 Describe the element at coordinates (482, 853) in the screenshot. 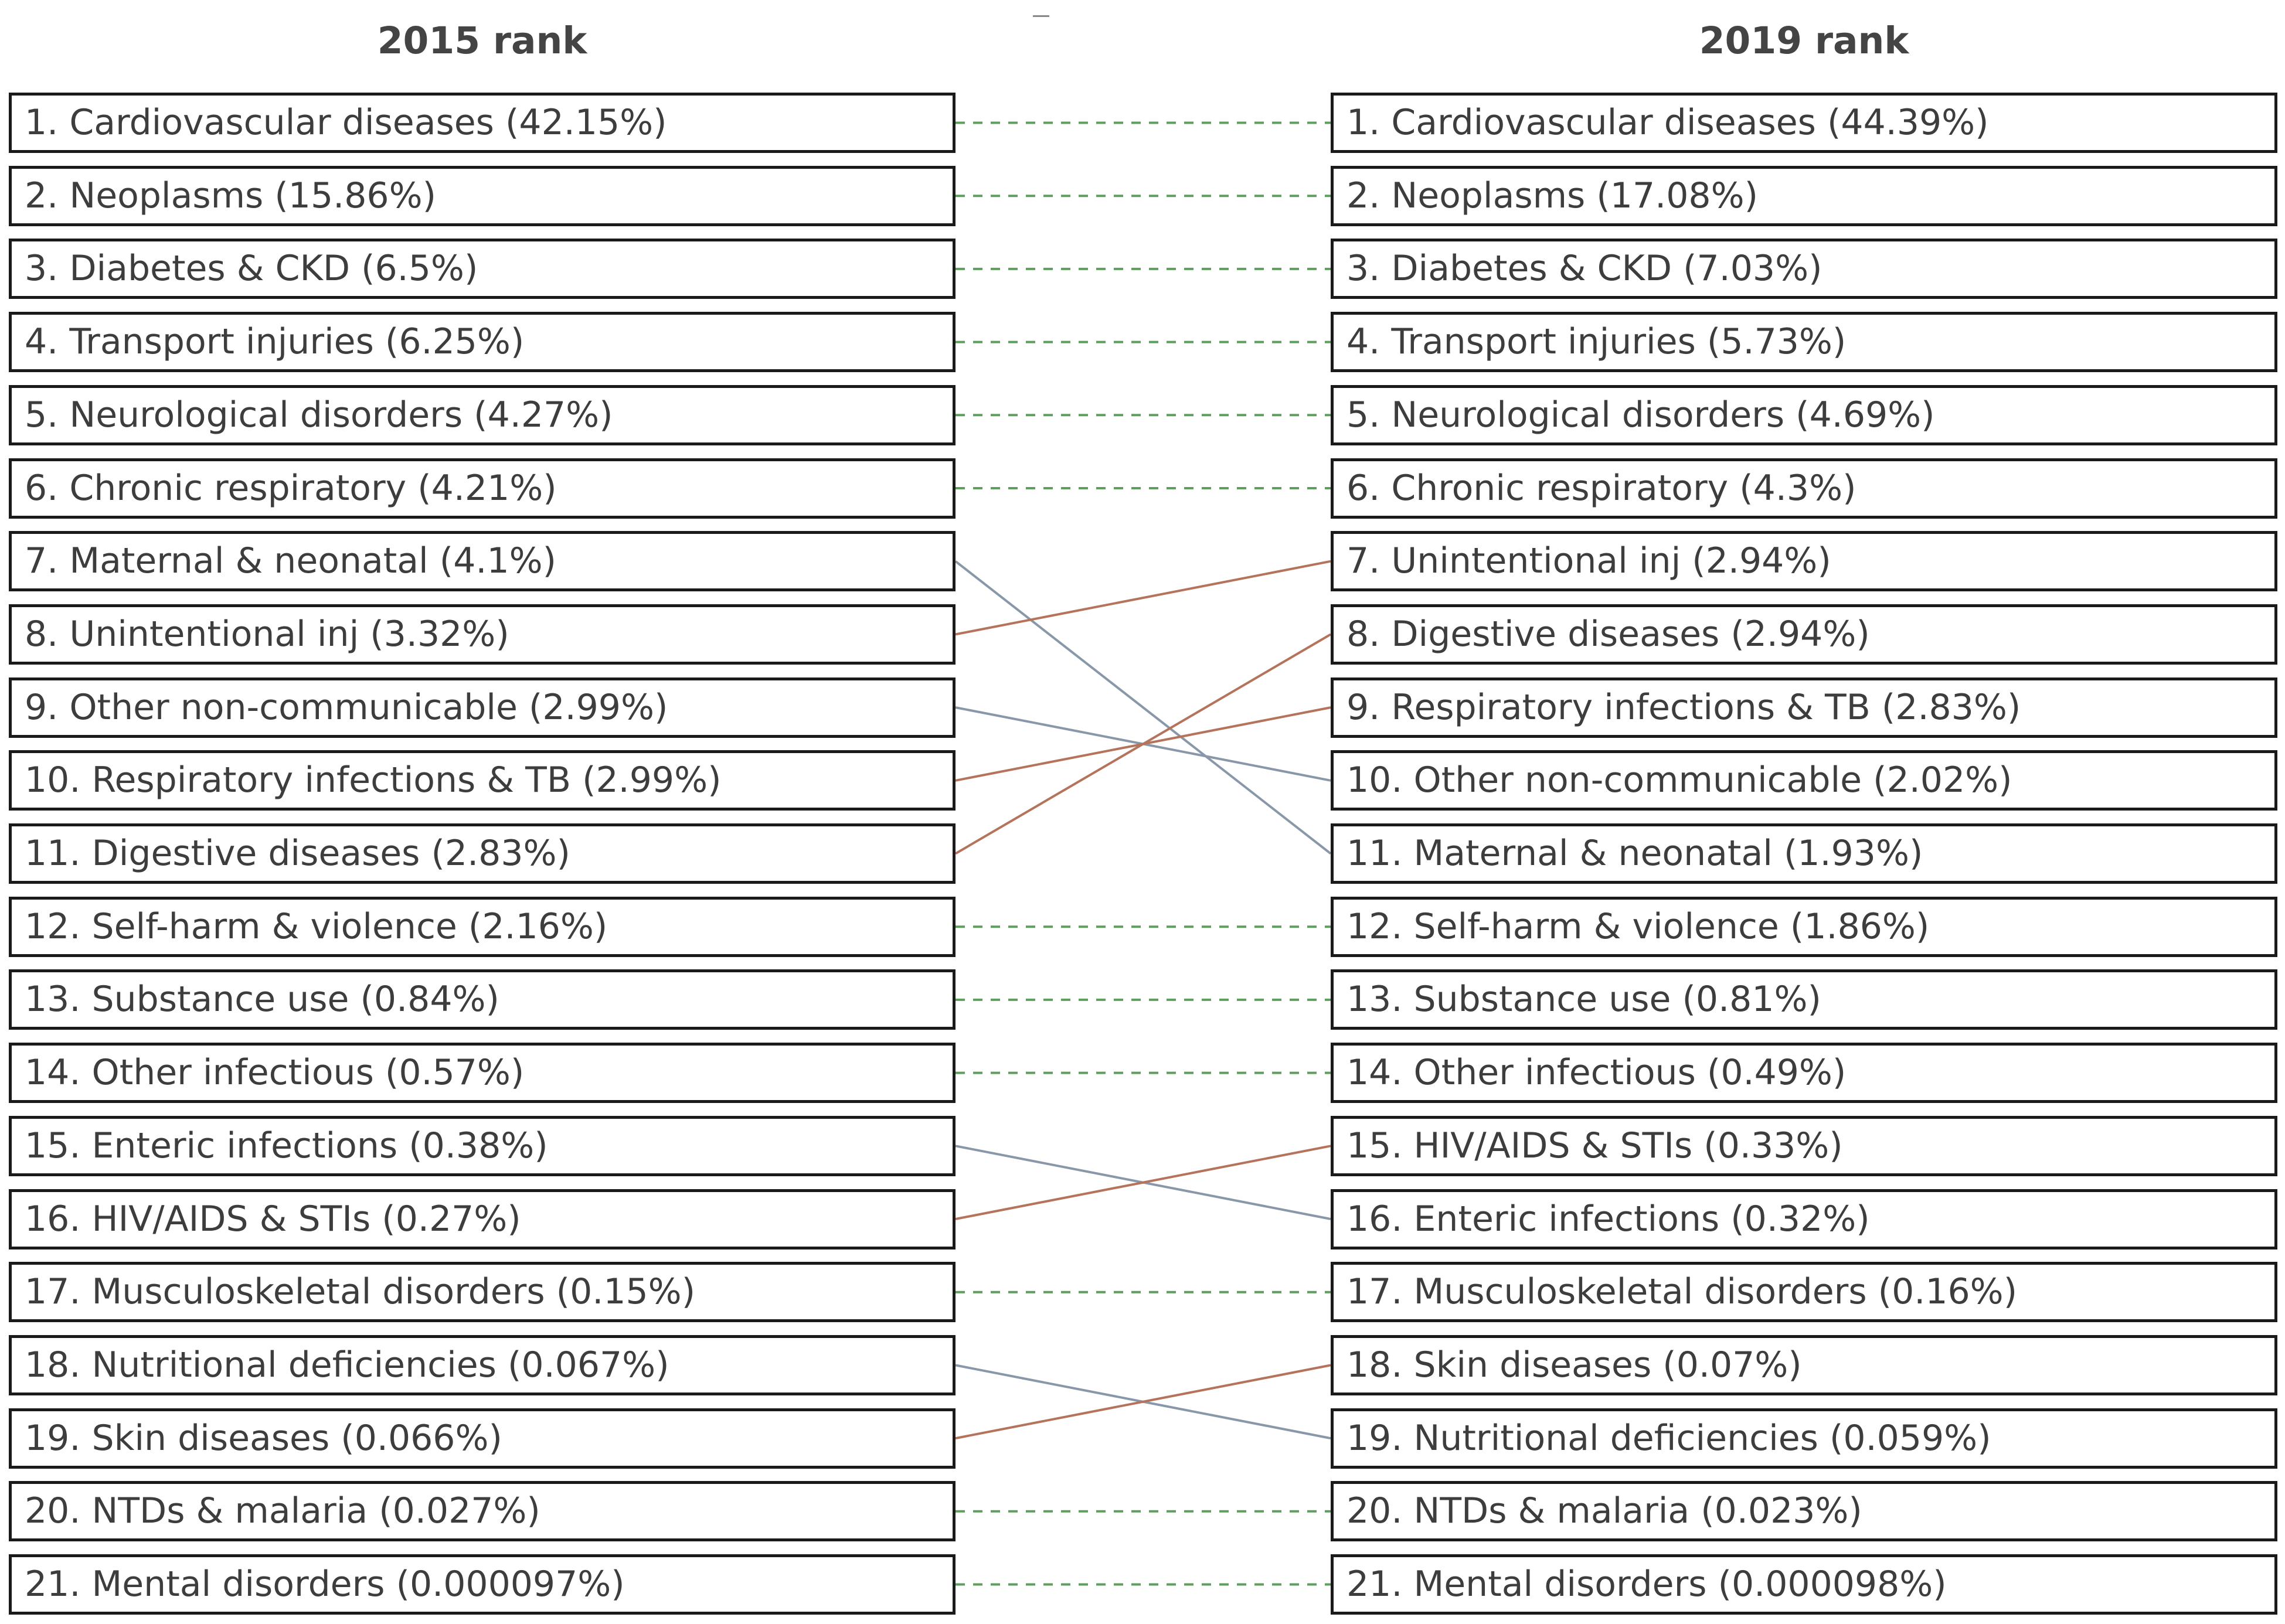

I see `rank-2015-box-11: 11. Digestive diseases (2.83%)` at that location.